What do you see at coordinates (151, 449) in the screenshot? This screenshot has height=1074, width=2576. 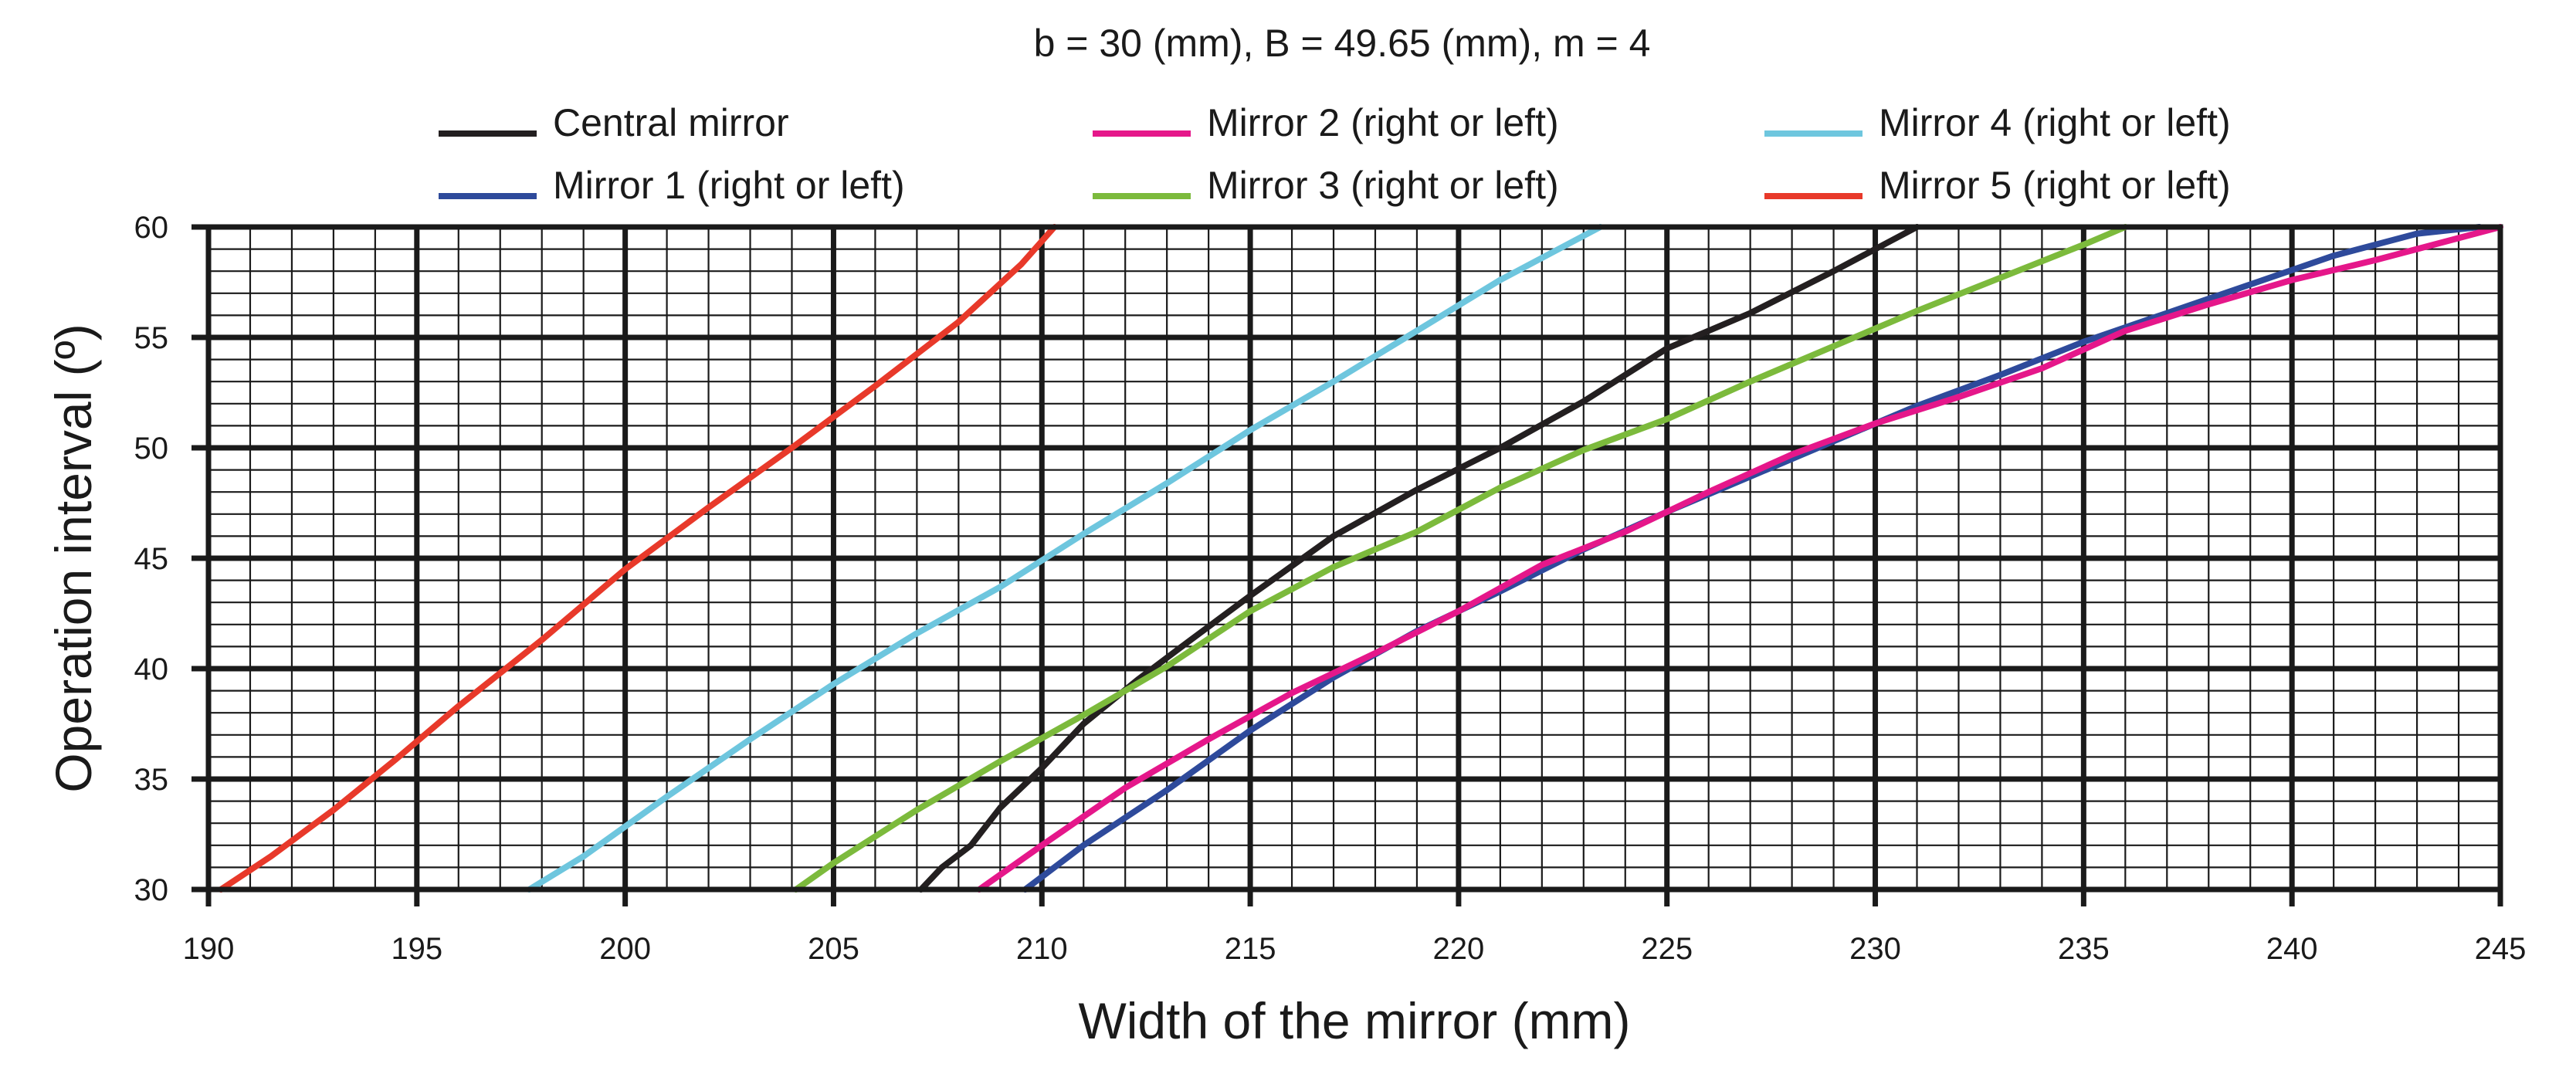 I see `y-tick-label: 50` at bounding box center [151, 449].